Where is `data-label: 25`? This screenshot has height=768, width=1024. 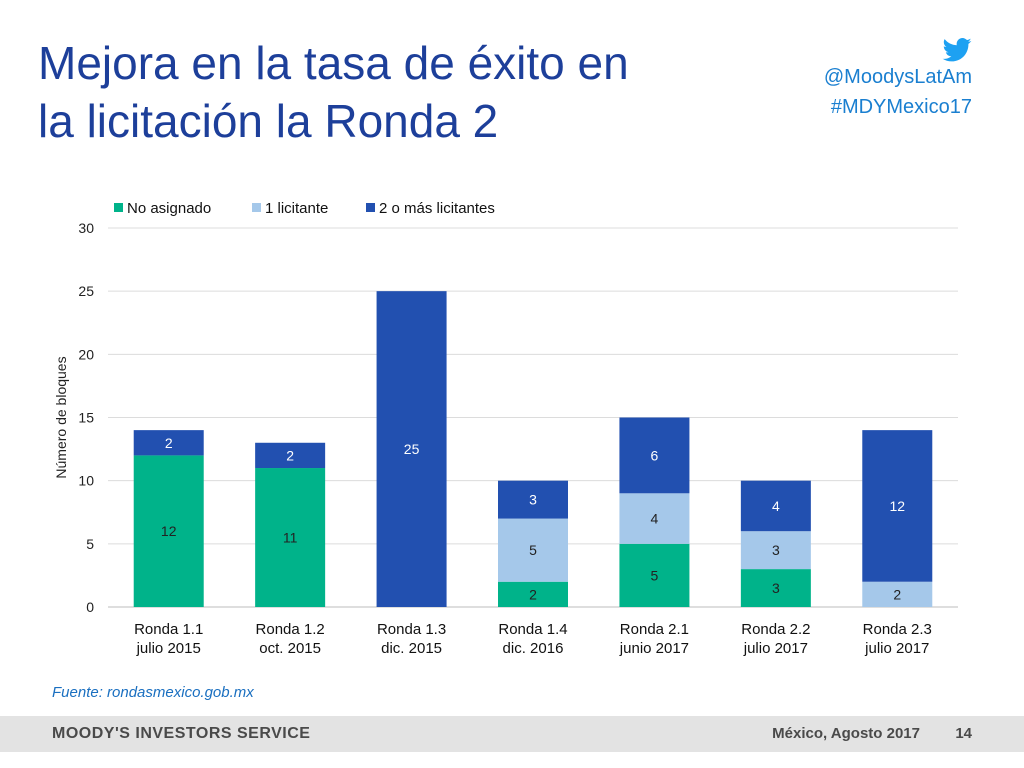 data-label: 25 is located at coordinates (412, 449).